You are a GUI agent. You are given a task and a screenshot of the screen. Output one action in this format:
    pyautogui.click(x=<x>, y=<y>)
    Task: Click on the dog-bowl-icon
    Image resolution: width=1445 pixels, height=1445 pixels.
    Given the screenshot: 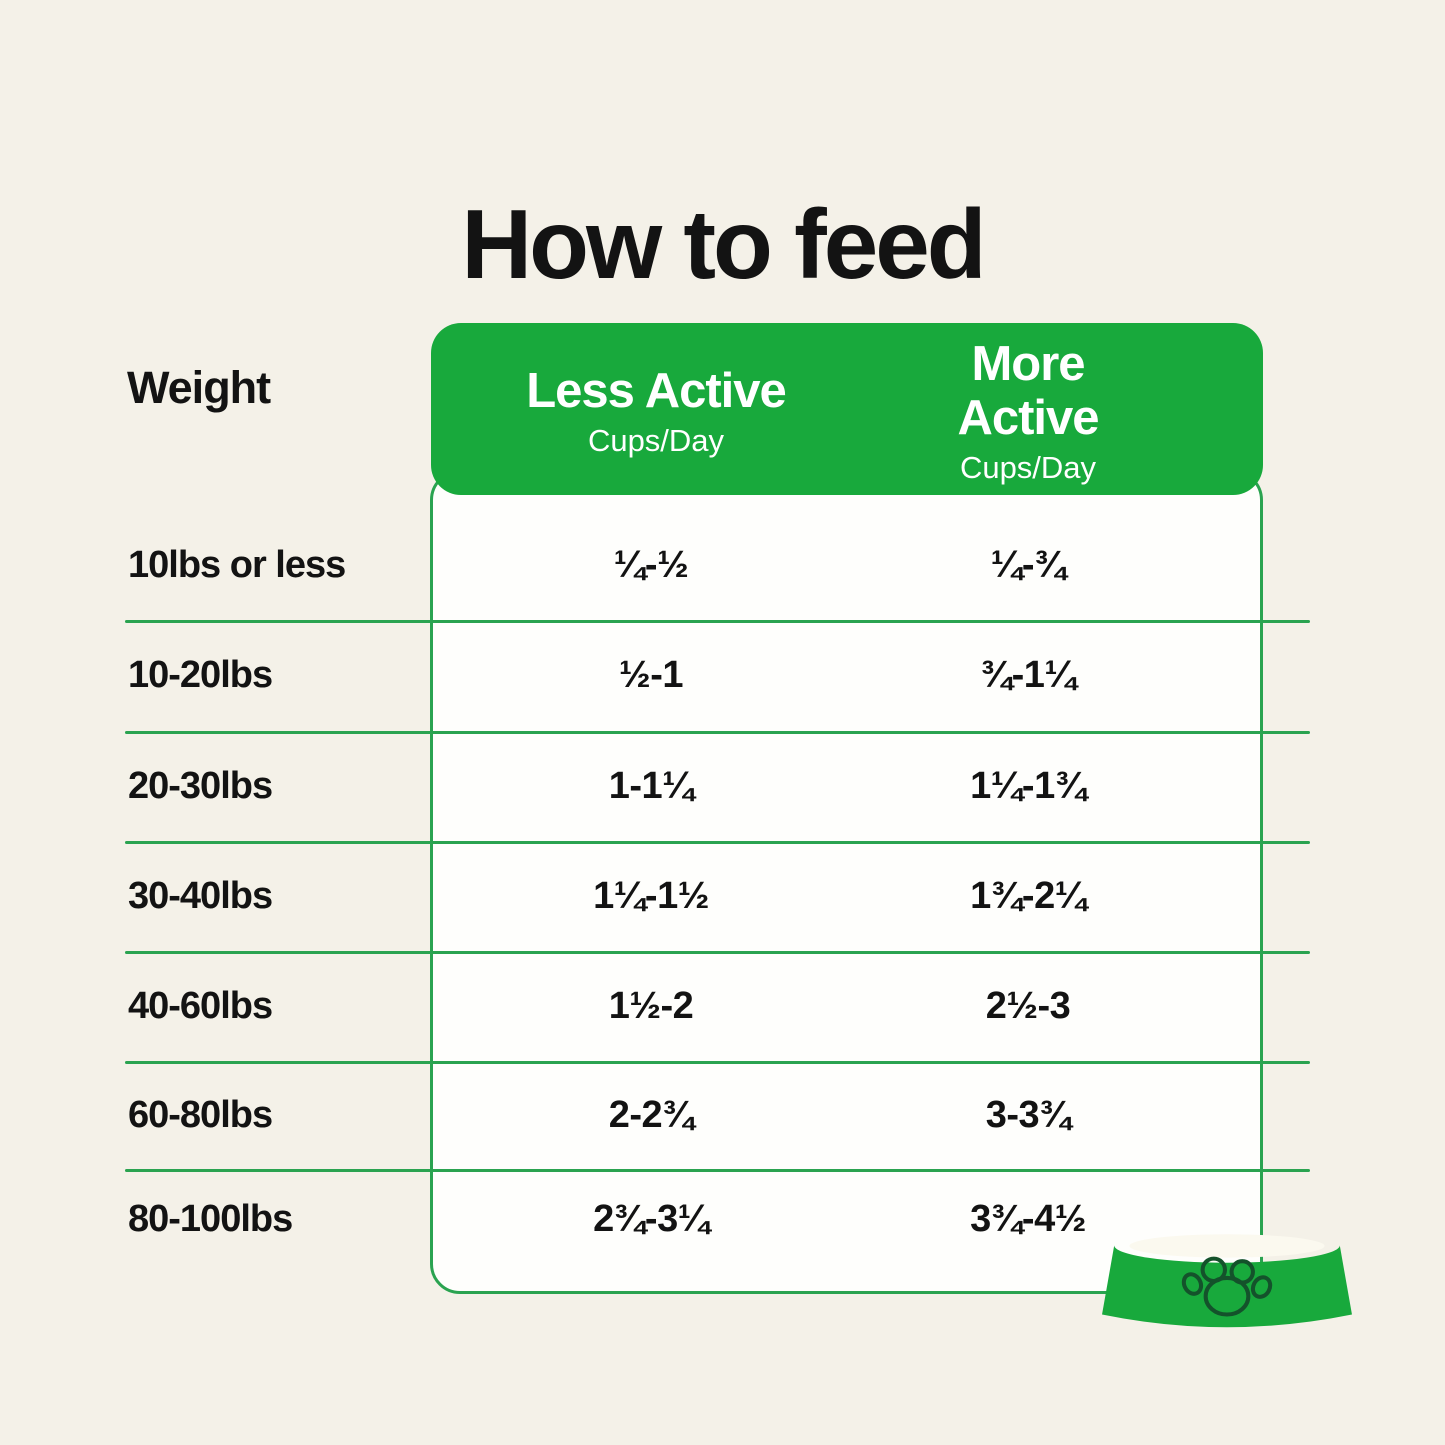 What is the action you would take?
    pyautogui.click(x=1227, y=1281)
    